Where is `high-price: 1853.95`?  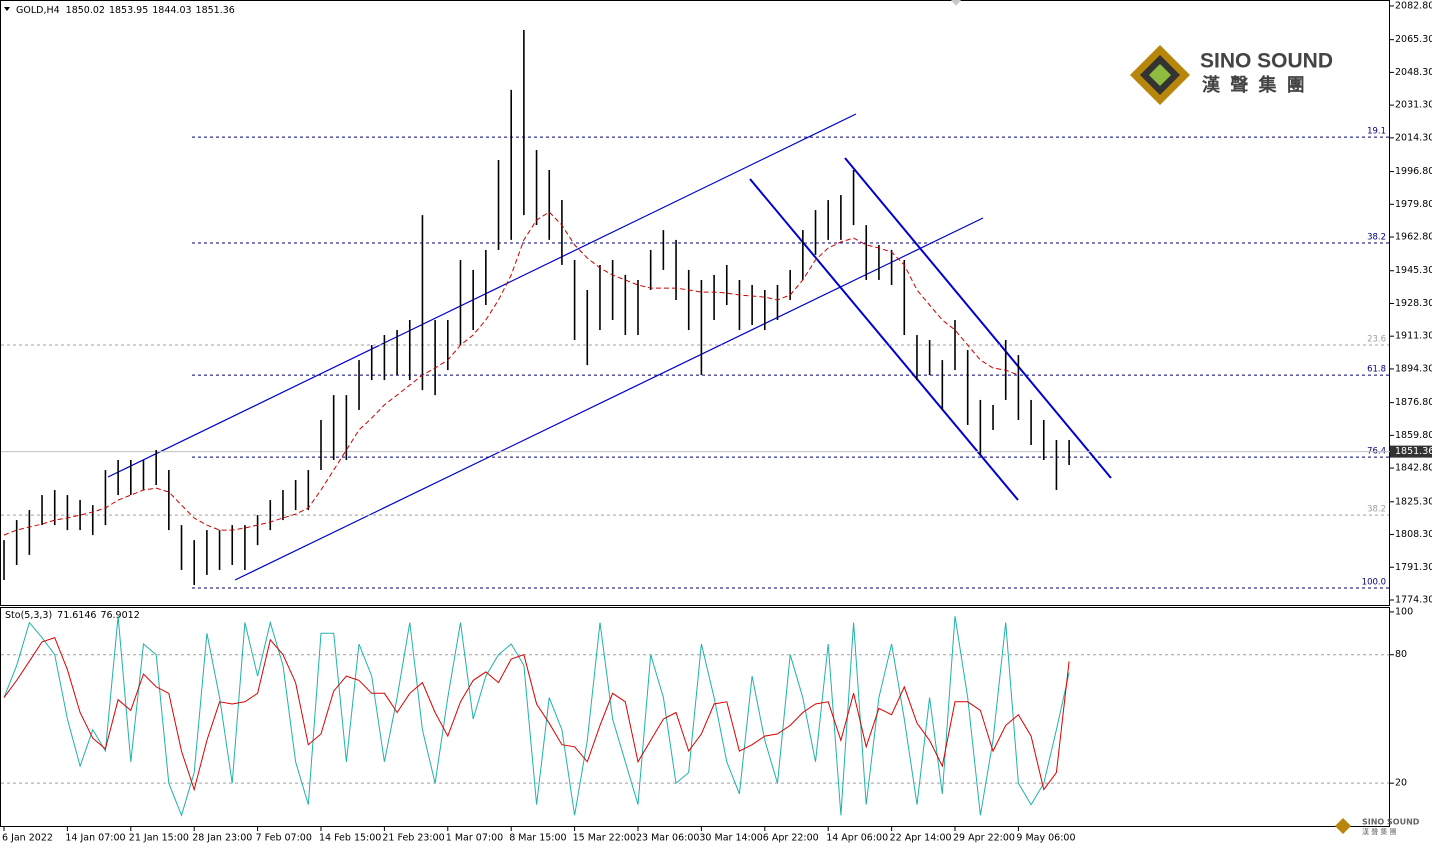
high-price: 1853.95 is located at coordinates (128, 10).